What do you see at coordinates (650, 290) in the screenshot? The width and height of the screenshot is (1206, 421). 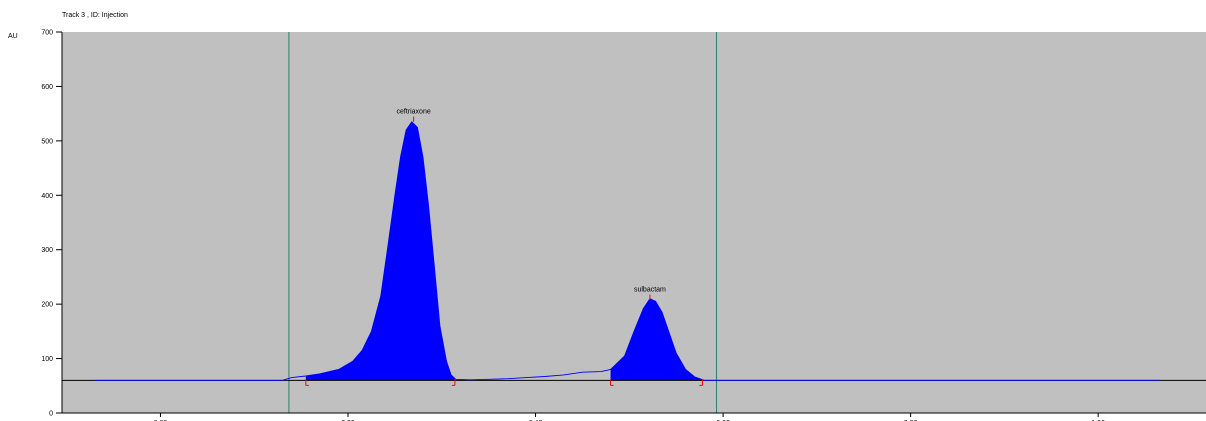 I see `peak-label-sulbactam: sulbactam` at bounding box center [650, 290].